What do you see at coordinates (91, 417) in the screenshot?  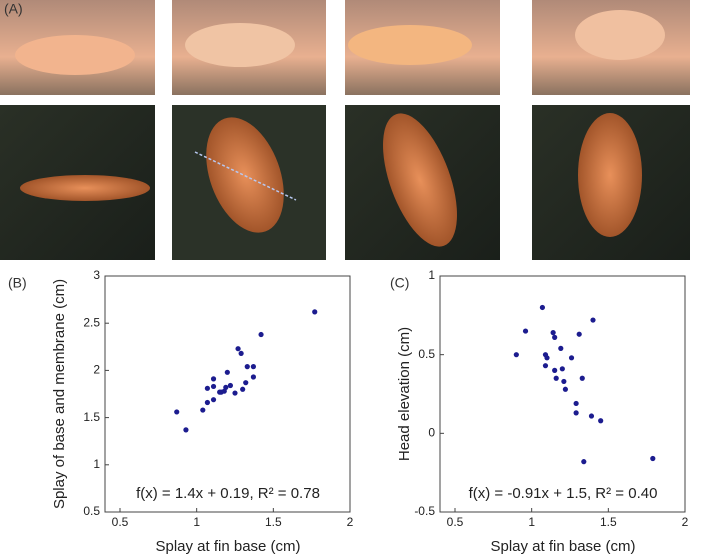 I see `y-tick-label: 1.5` at bounding box center [91, 417].